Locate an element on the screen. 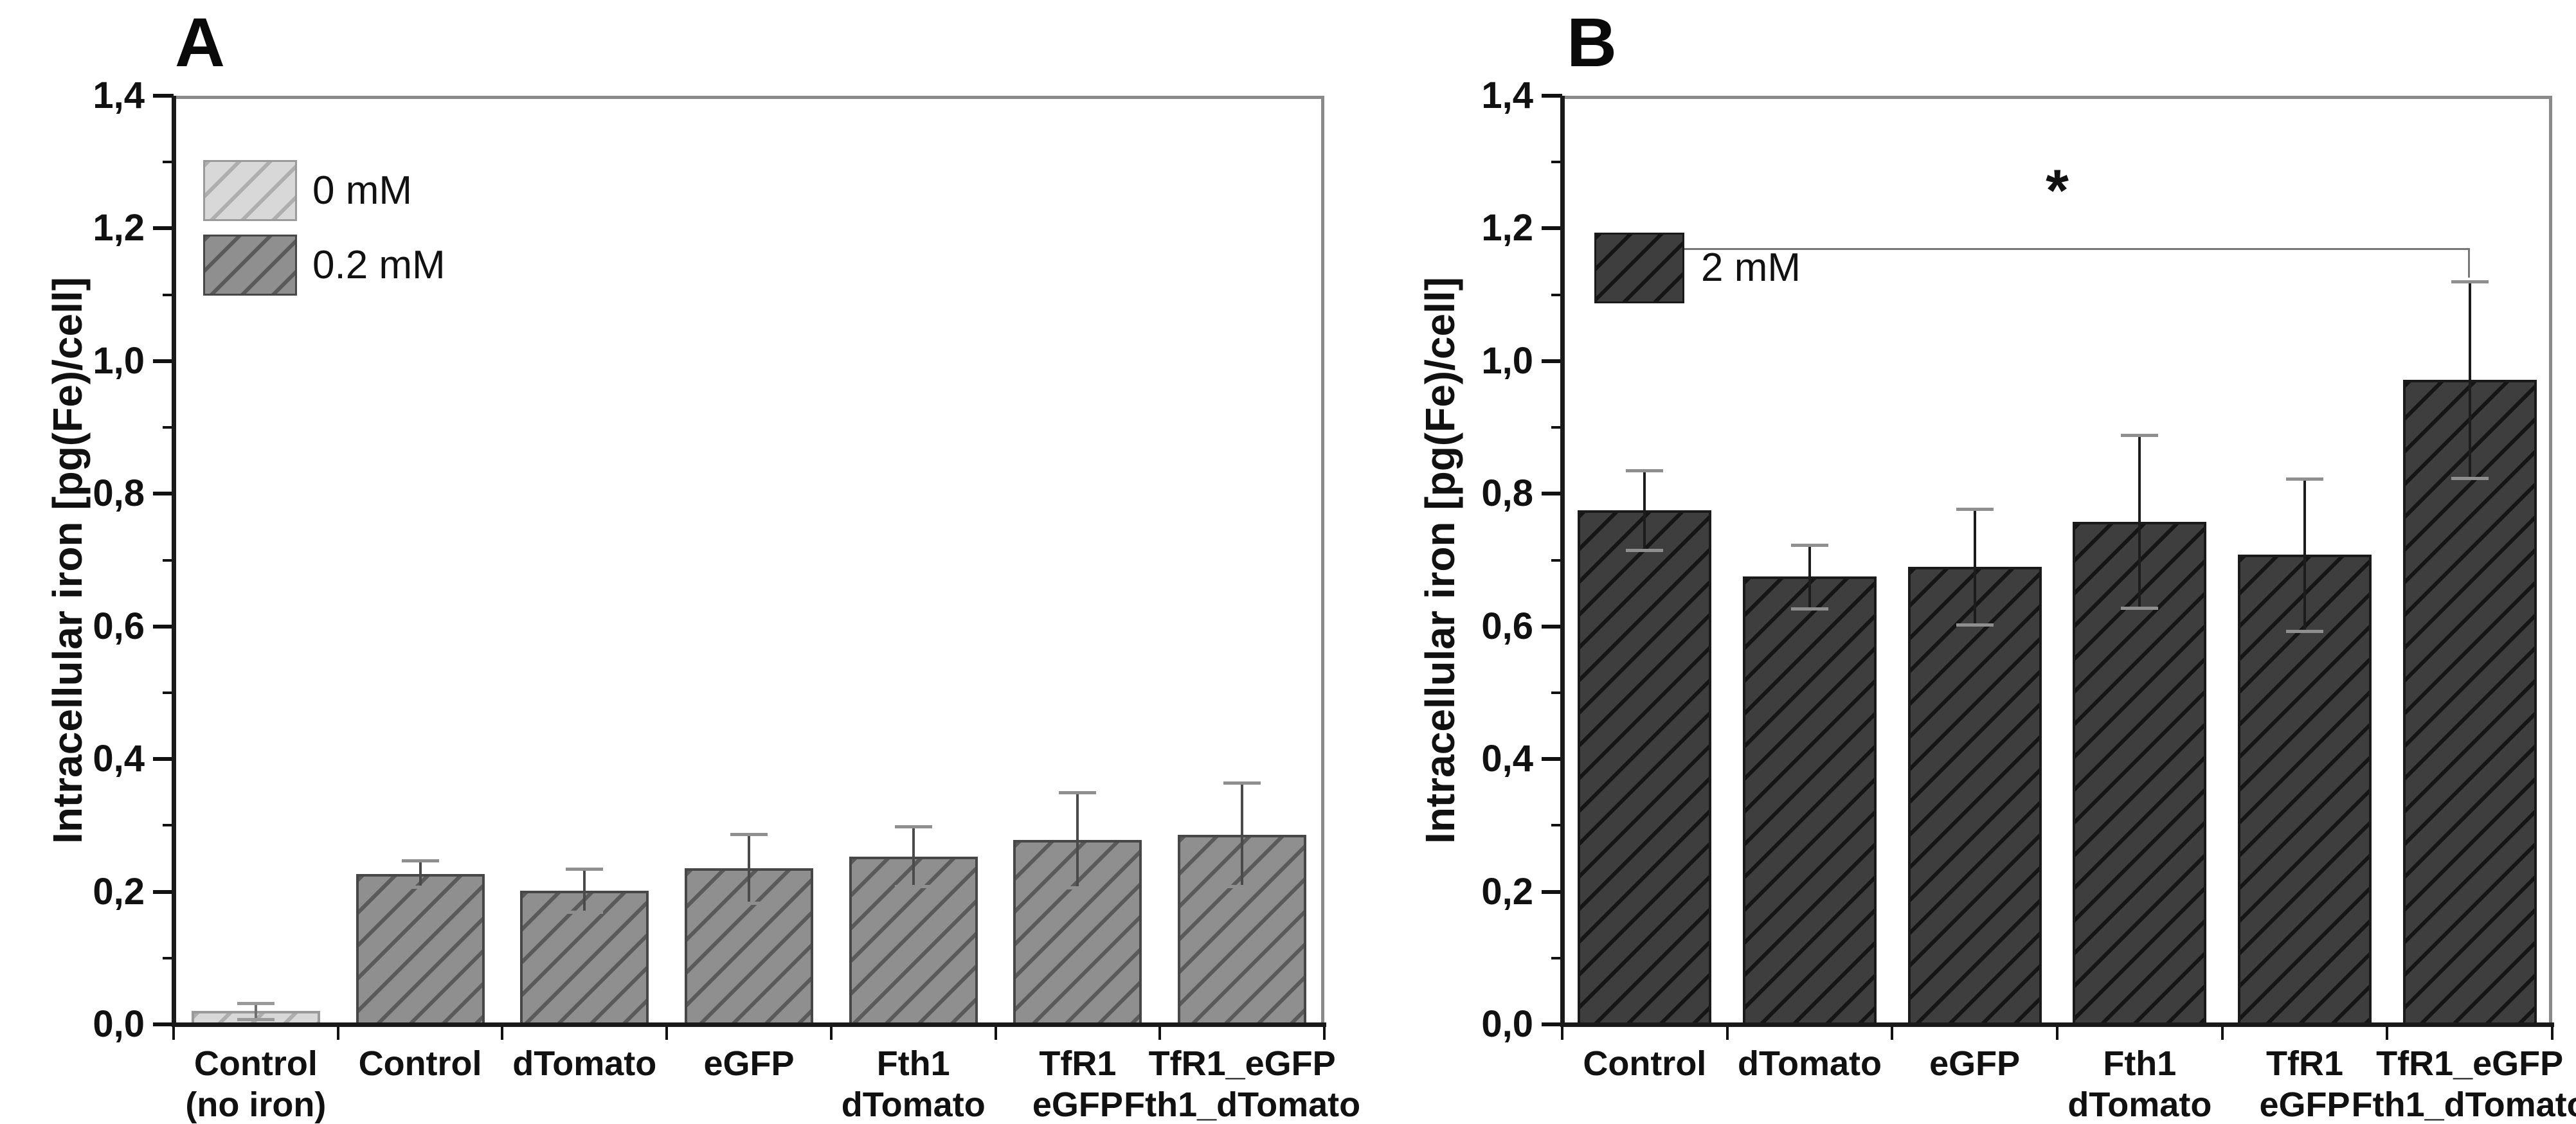 This screenshot has width=2576, height=1124. significance-bracket-end-right is located at coordinates (2468, 263).